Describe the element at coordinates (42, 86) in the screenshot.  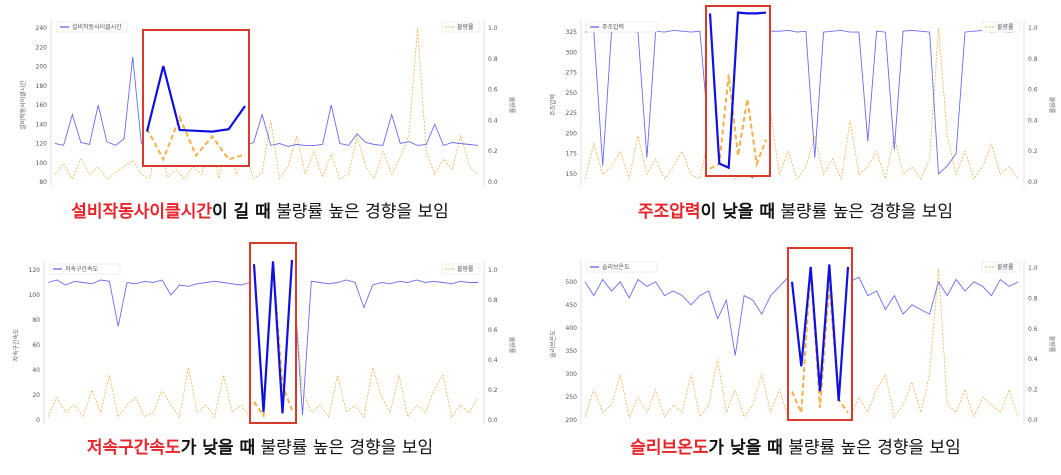
I see `y-tick-label: 180` at that location.